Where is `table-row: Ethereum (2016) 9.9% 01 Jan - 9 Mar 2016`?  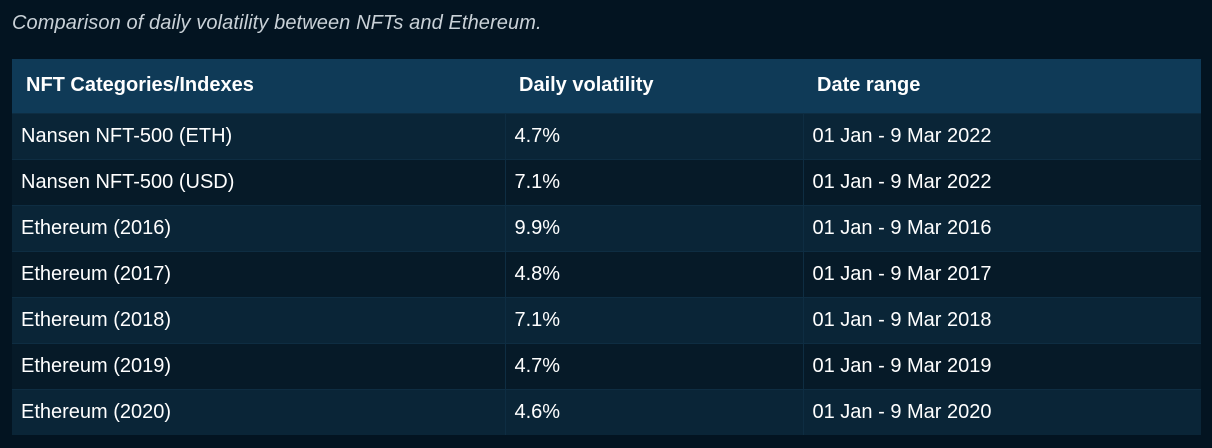
table-row: Ethereum (2016) 9.9% 01 Jan - 9 Mar 2016 is located at coordinates (606, 227).